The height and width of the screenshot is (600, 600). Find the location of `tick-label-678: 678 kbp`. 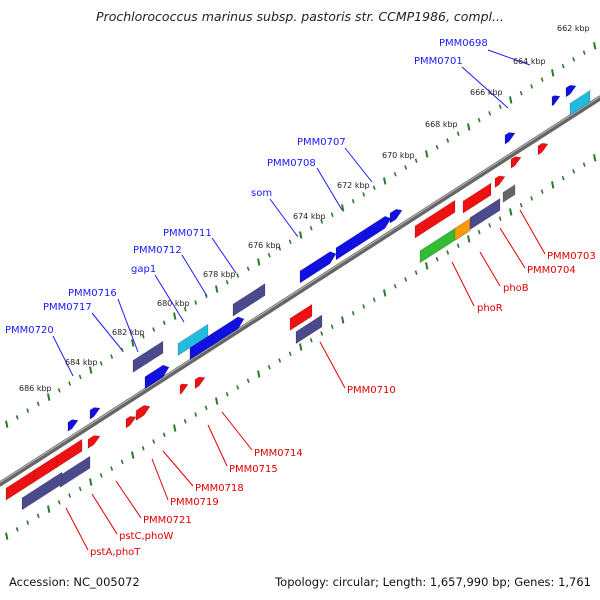

tick-label-678: 678 kbp is located at coordinates (219, 274).